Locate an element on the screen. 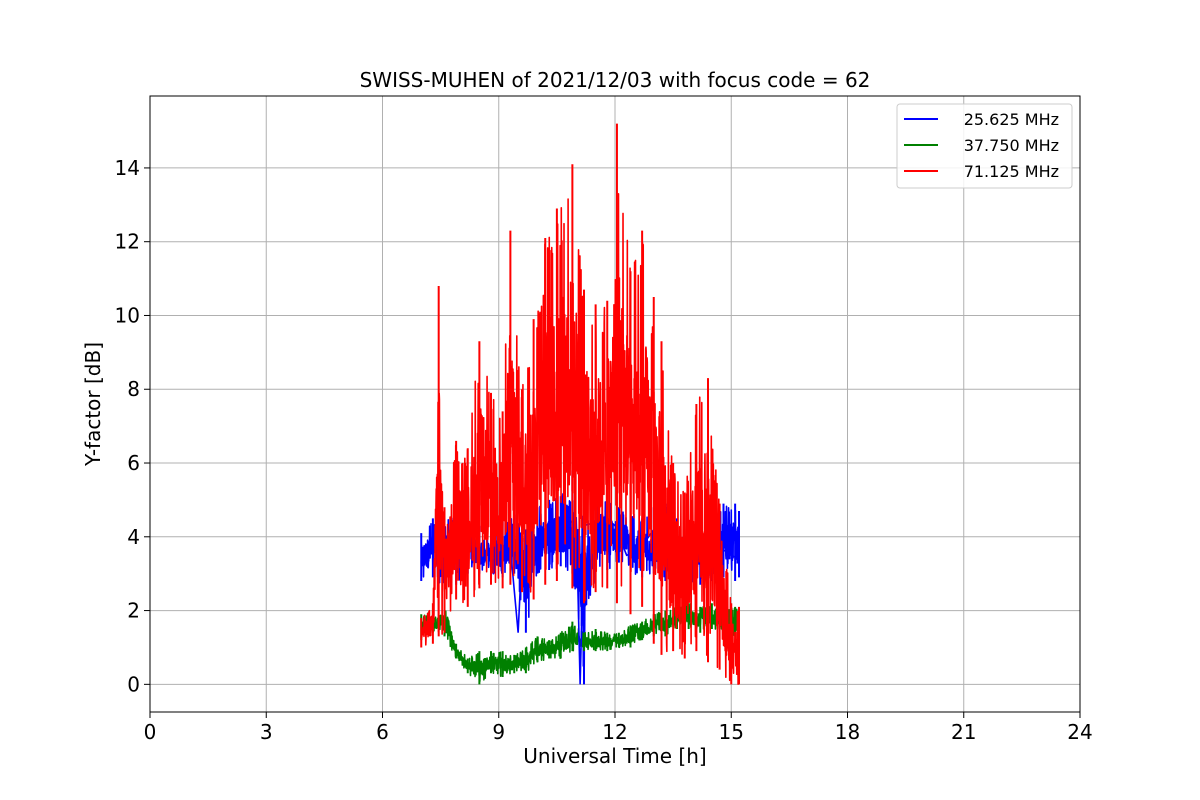 This screenshot has height=800, width=1200. x-tick-label: 9 is located at coordinates (498, 732).